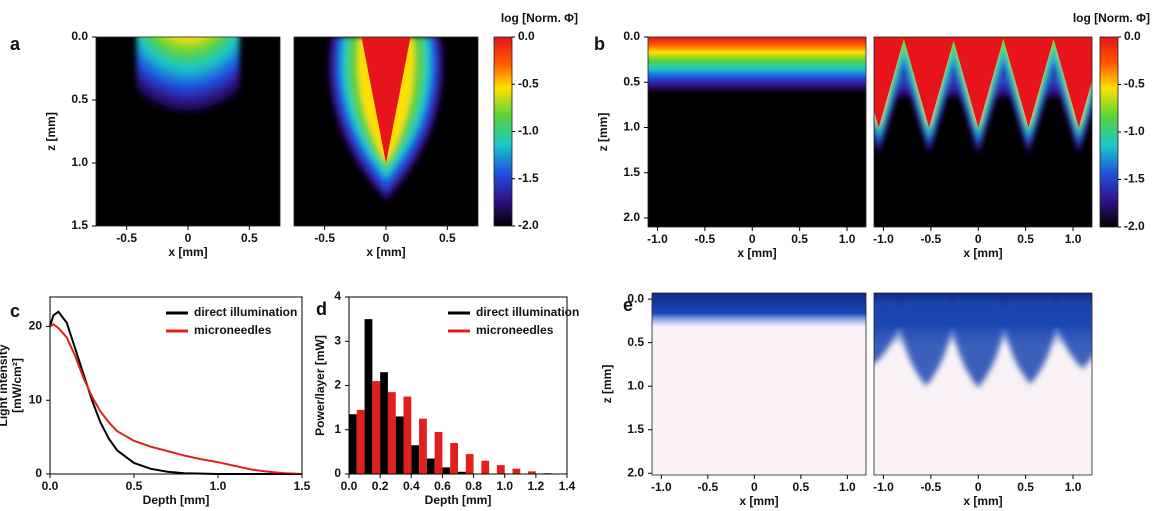  Describe the element at coordinates (635, 385) in the screenshot. I see `y-tick-label: 1.0` at that location.